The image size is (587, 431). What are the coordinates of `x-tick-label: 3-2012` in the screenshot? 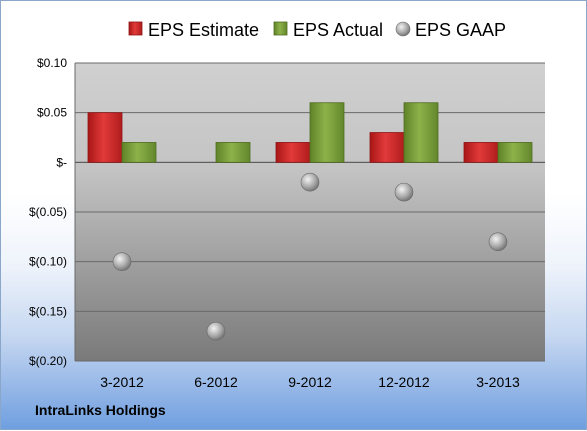 It's located at (122, 382).